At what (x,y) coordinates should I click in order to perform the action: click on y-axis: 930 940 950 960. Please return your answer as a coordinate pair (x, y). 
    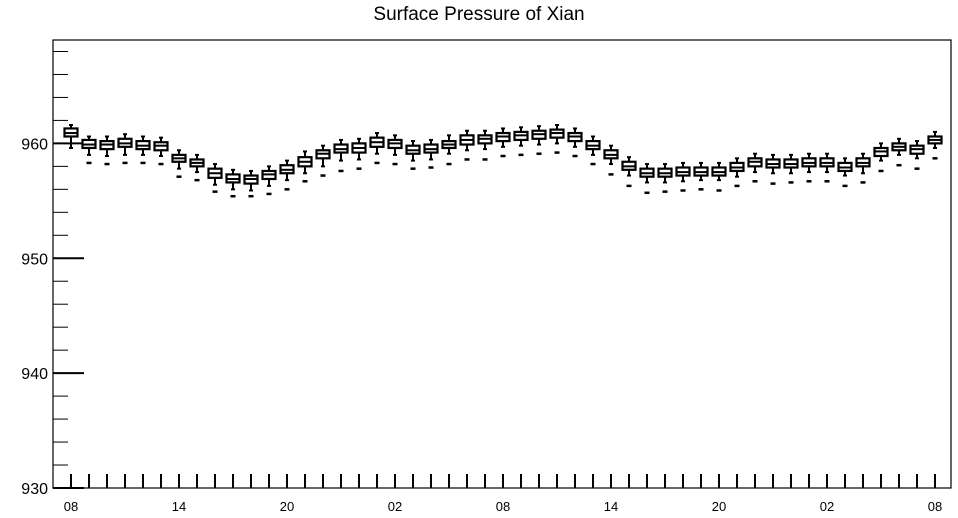
    Looking at the image, I should click on (52, 274).